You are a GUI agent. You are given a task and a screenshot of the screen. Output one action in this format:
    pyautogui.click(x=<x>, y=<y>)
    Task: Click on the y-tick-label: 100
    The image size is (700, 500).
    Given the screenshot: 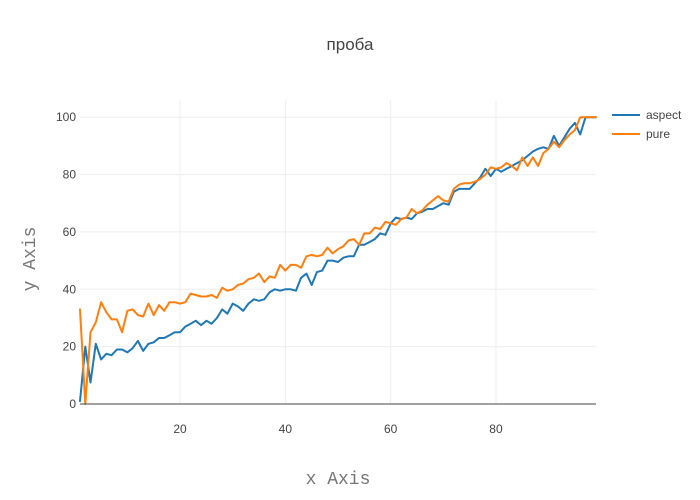 What is the action you would take?
    pyautogui.click(x=66, y=117)
    